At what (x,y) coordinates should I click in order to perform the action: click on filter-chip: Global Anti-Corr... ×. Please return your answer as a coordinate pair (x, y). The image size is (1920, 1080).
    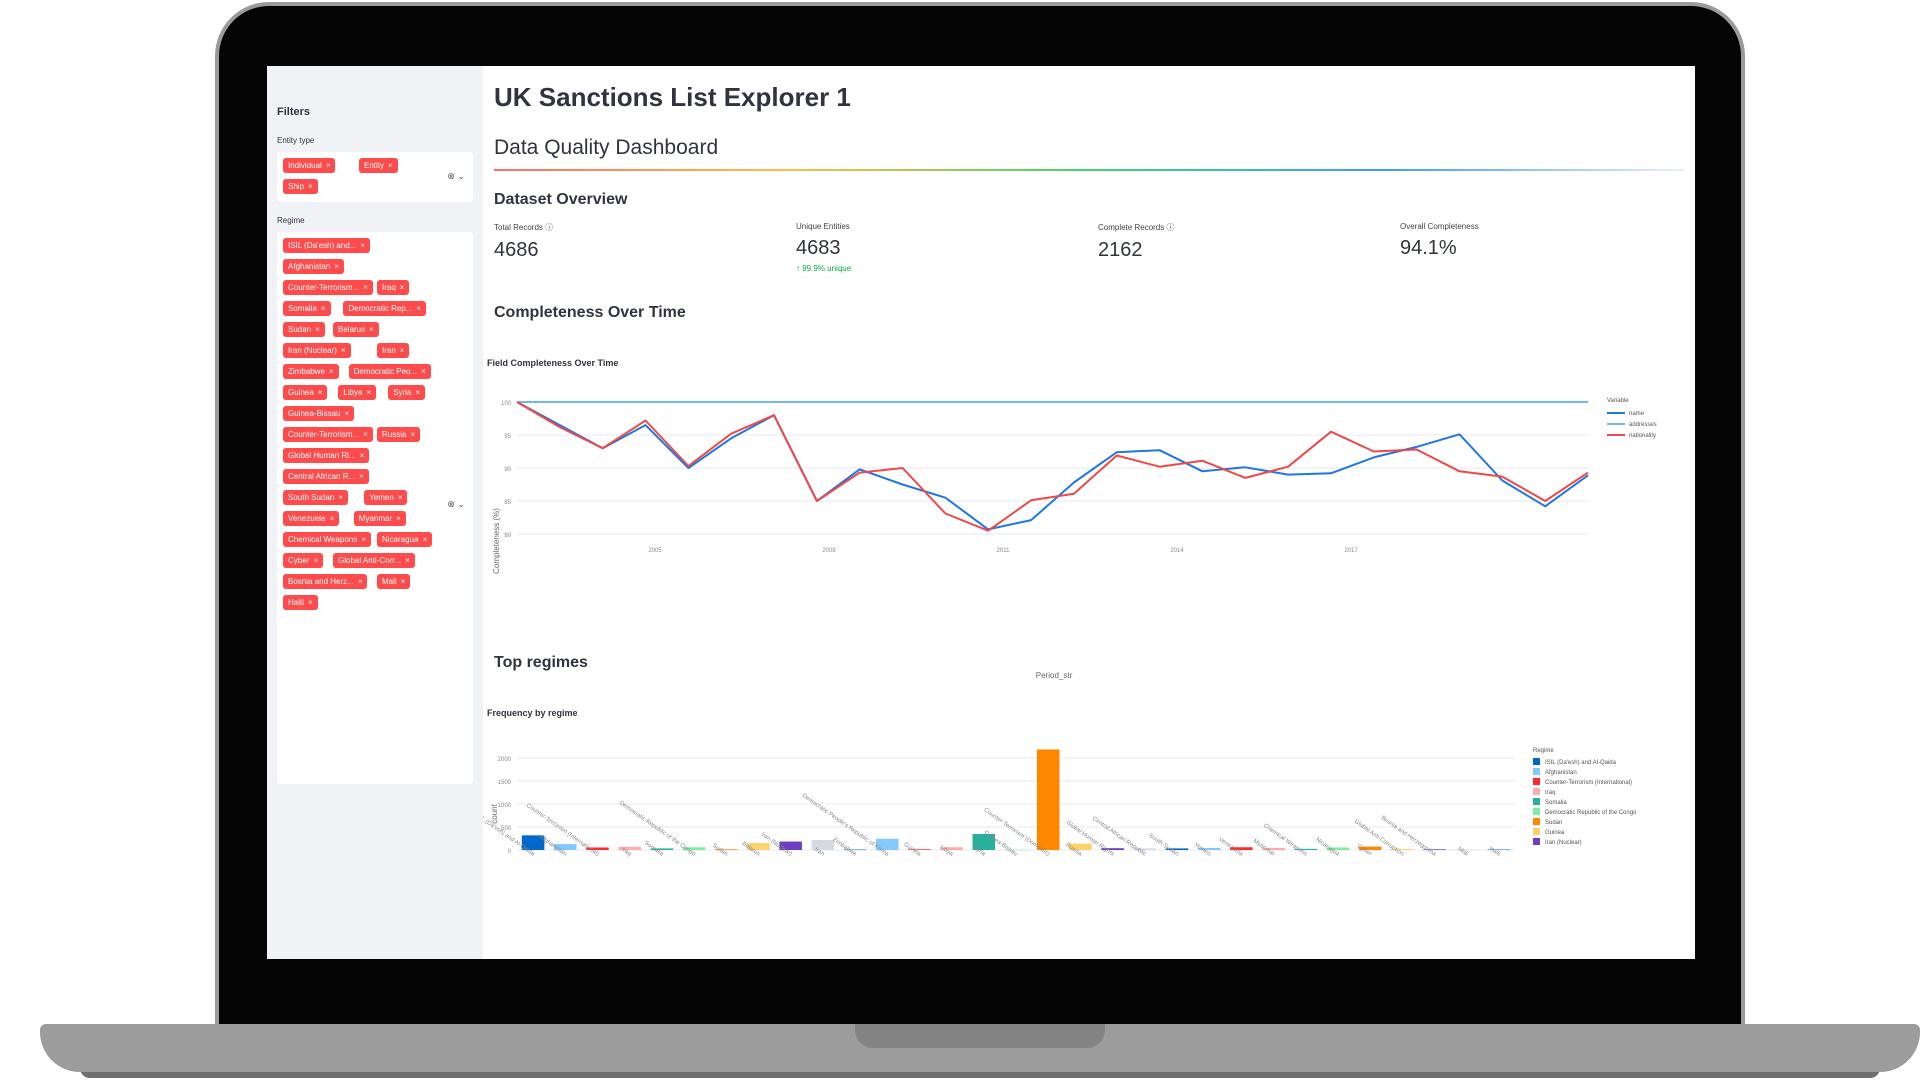
    Looking at the image, I should click on (374, 560).